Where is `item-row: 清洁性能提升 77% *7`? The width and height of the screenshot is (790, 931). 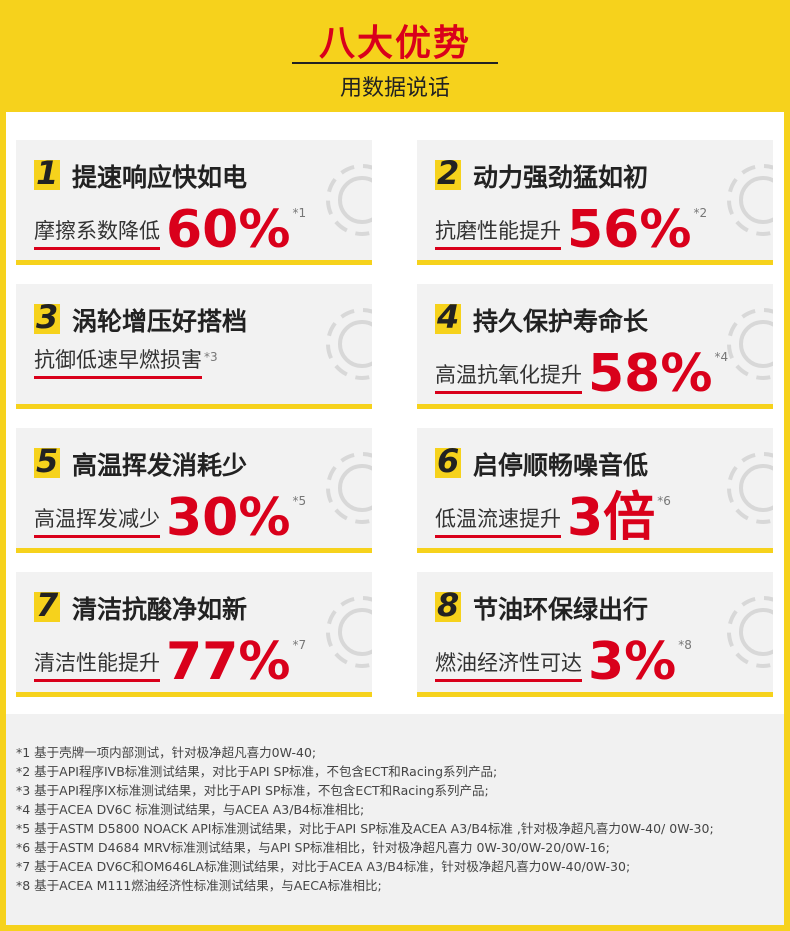 item-row: 清洁性能提升 77% *7 is located at coordinates (170, 662).